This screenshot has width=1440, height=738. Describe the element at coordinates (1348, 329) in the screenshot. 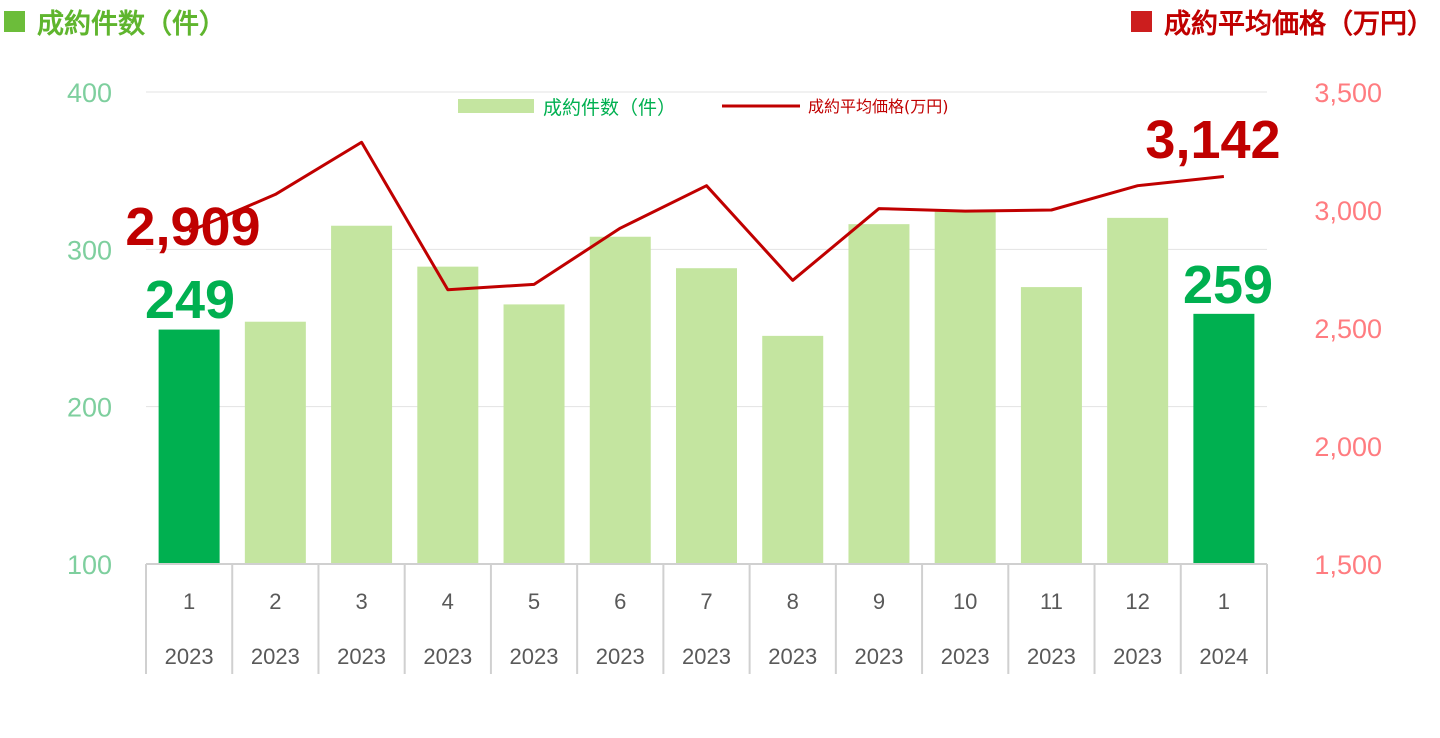

I see `right-tick-label: 2,500` at that location.